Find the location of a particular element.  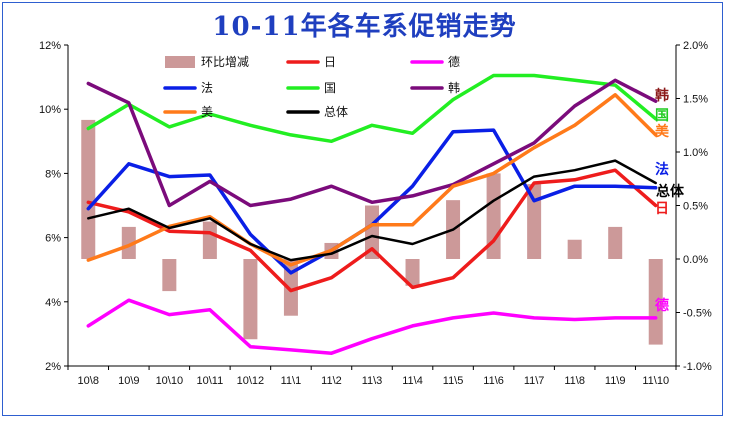

x-tick-label-0: 10\8 is located at coordinates (88, 381).